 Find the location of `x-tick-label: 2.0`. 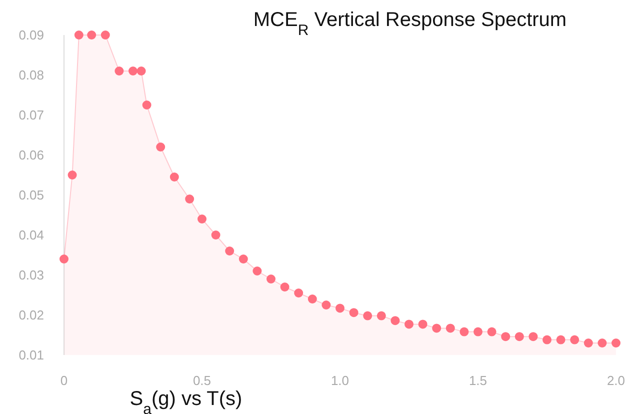

x-tick-label: 2.0 is located at coordinates (616, 380).